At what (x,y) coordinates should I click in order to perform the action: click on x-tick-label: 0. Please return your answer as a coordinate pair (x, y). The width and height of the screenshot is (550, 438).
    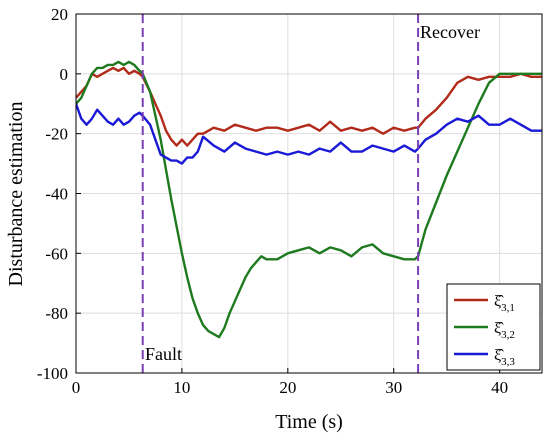
    Looking at the image, I should click on (76, 387).